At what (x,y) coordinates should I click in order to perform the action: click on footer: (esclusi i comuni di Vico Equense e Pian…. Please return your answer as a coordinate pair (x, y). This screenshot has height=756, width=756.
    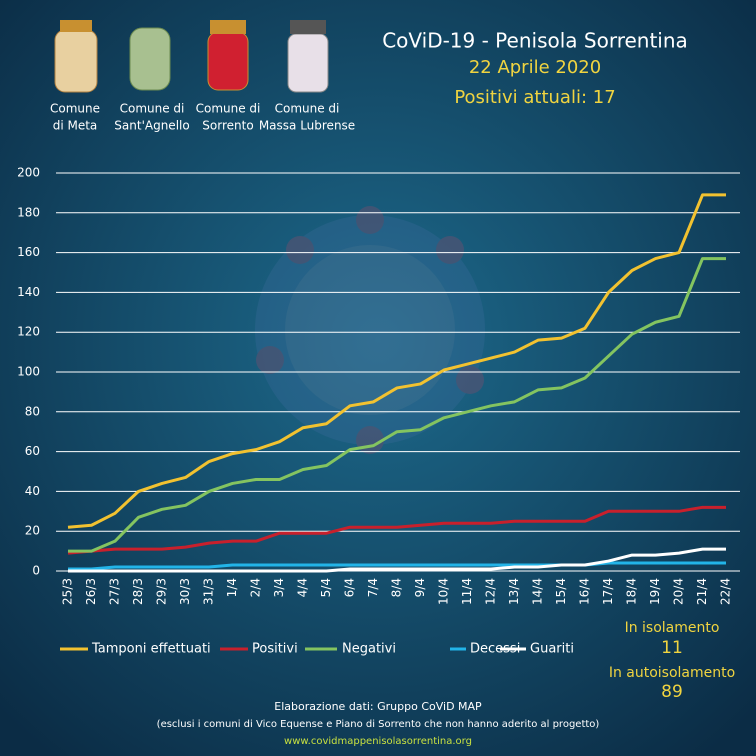
    Looking at the image, I should click on (378, 724).